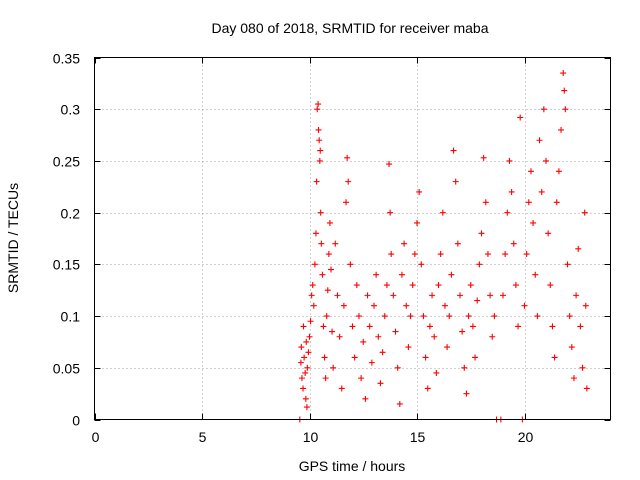  Describe the element at coordinates (66, 369) in the screenshot. I see `y-tick-label: 0.05` at that location.